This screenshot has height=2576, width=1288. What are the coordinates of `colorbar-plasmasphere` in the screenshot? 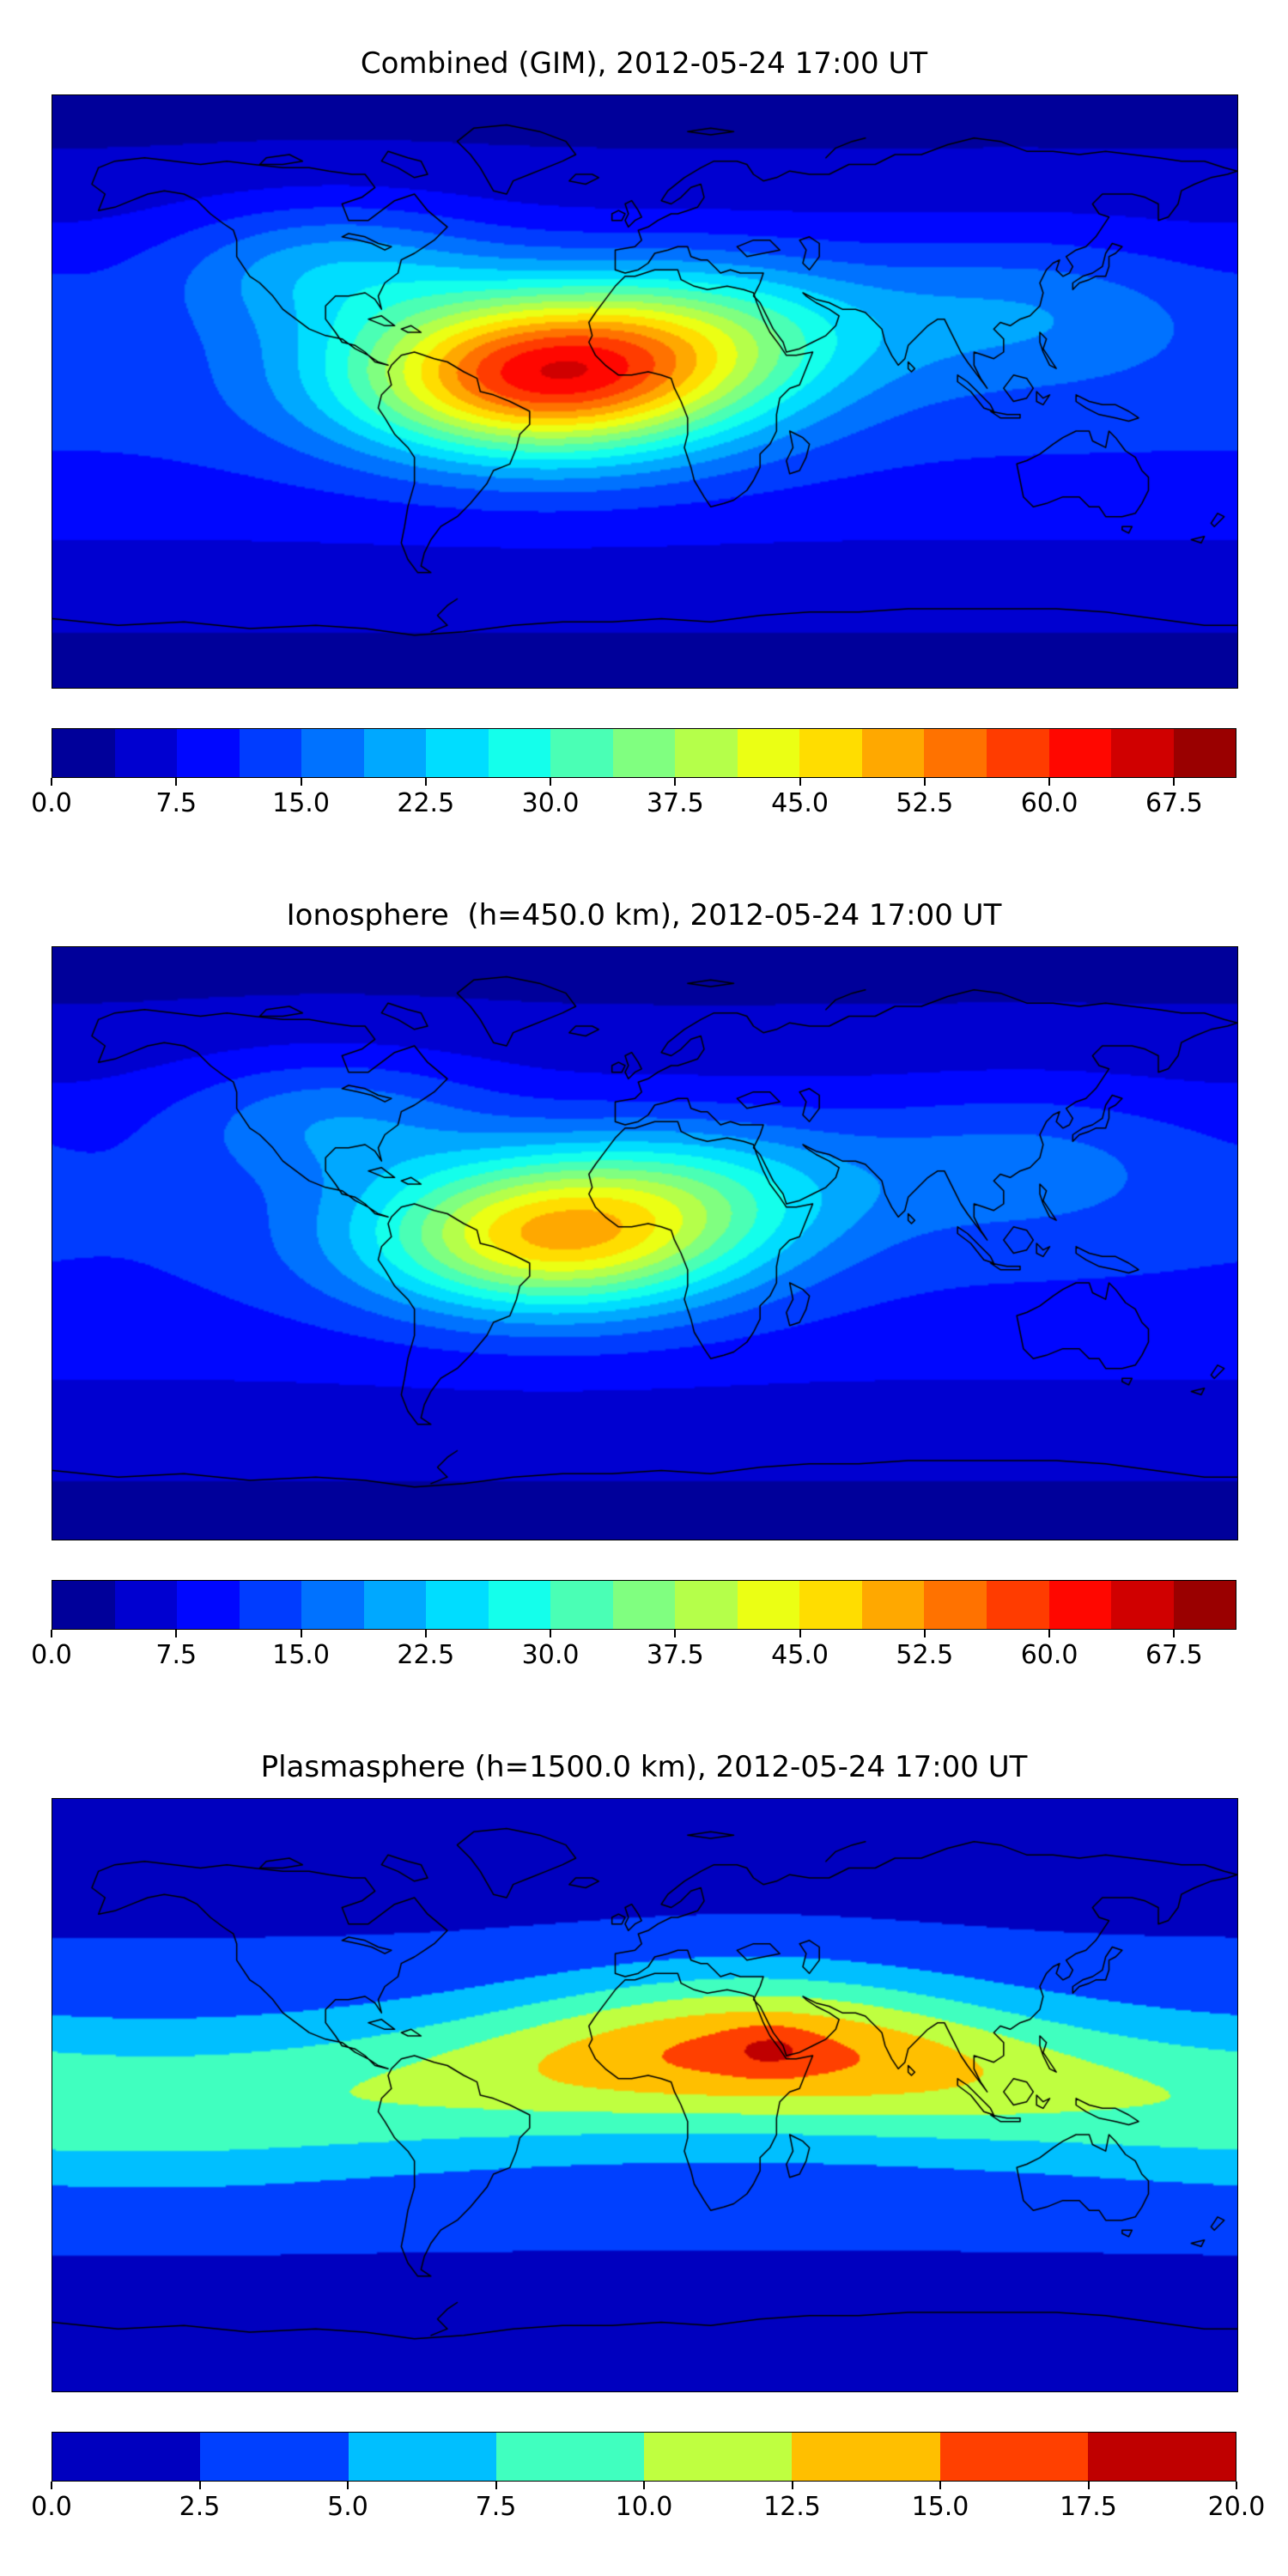 It's located at (644, 2457).